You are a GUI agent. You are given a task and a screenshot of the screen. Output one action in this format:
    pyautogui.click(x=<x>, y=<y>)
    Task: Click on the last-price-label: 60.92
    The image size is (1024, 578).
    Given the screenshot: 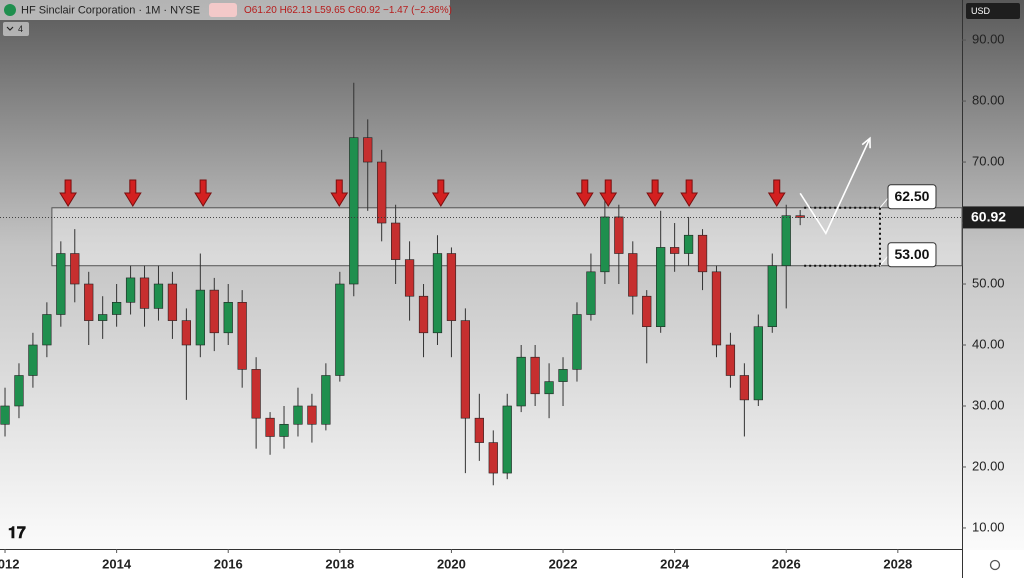 What is the action you would take?
    pyautogui.click(x=988, y=217)
    